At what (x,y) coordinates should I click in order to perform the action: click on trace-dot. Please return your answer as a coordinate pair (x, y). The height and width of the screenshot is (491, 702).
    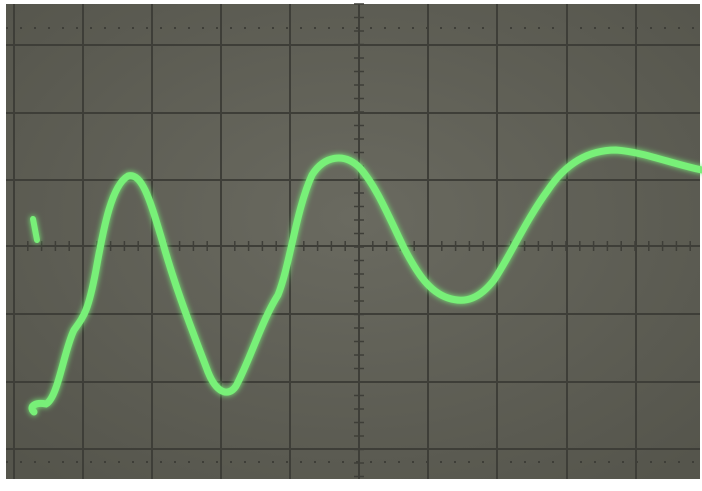
    Looking at the image, I should click on (35, 229).